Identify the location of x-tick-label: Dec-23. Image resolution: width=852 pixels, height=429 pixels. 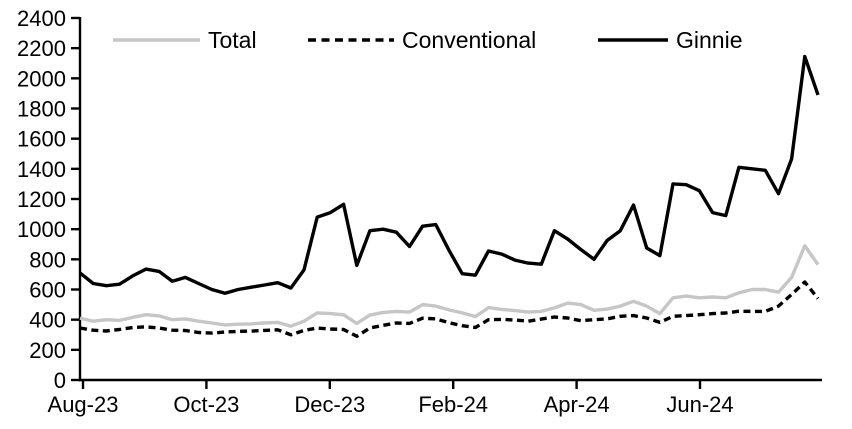
(329, 404).